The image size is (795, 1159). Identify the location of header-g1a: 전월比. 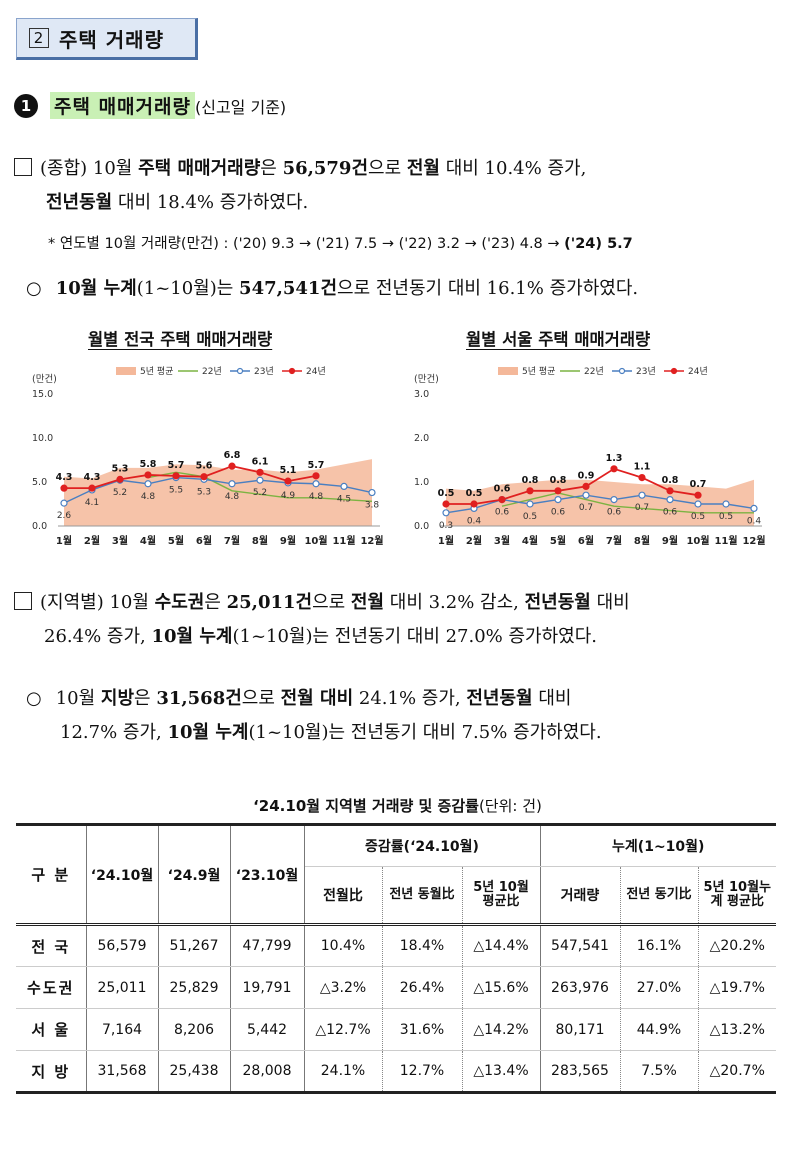
(343, 896).